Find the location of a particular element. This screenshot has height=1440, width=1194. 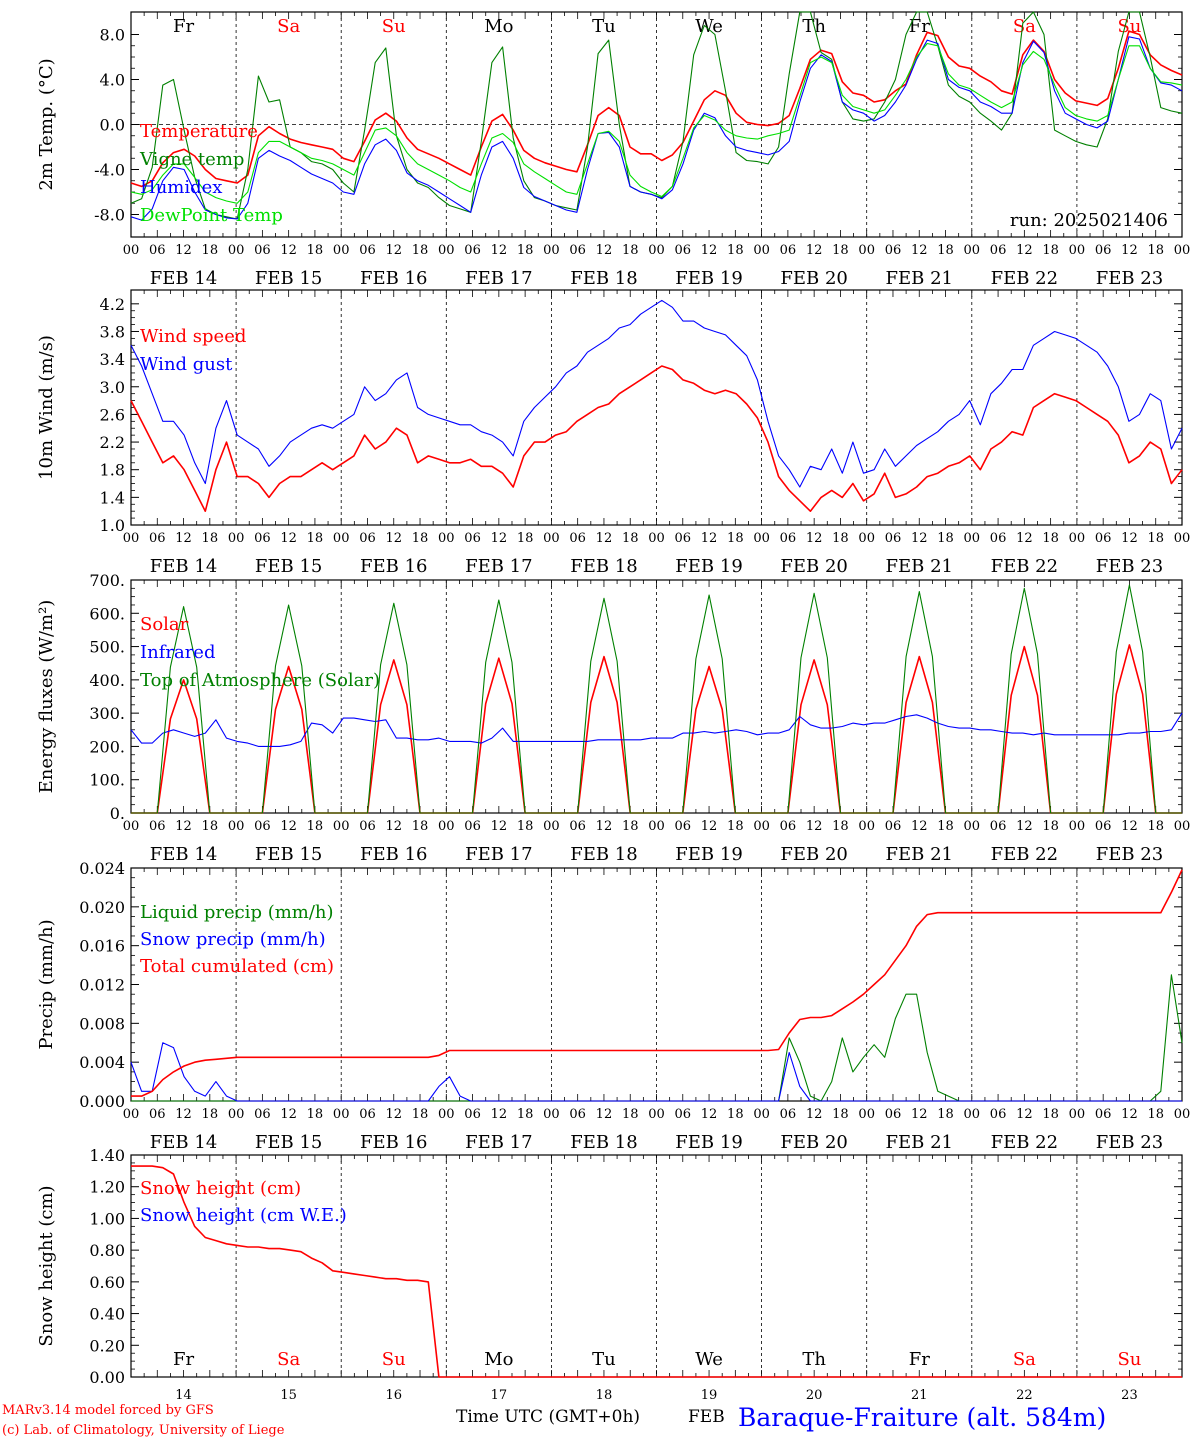

weekday-label: Sa is located at coordinates (1024, 26).